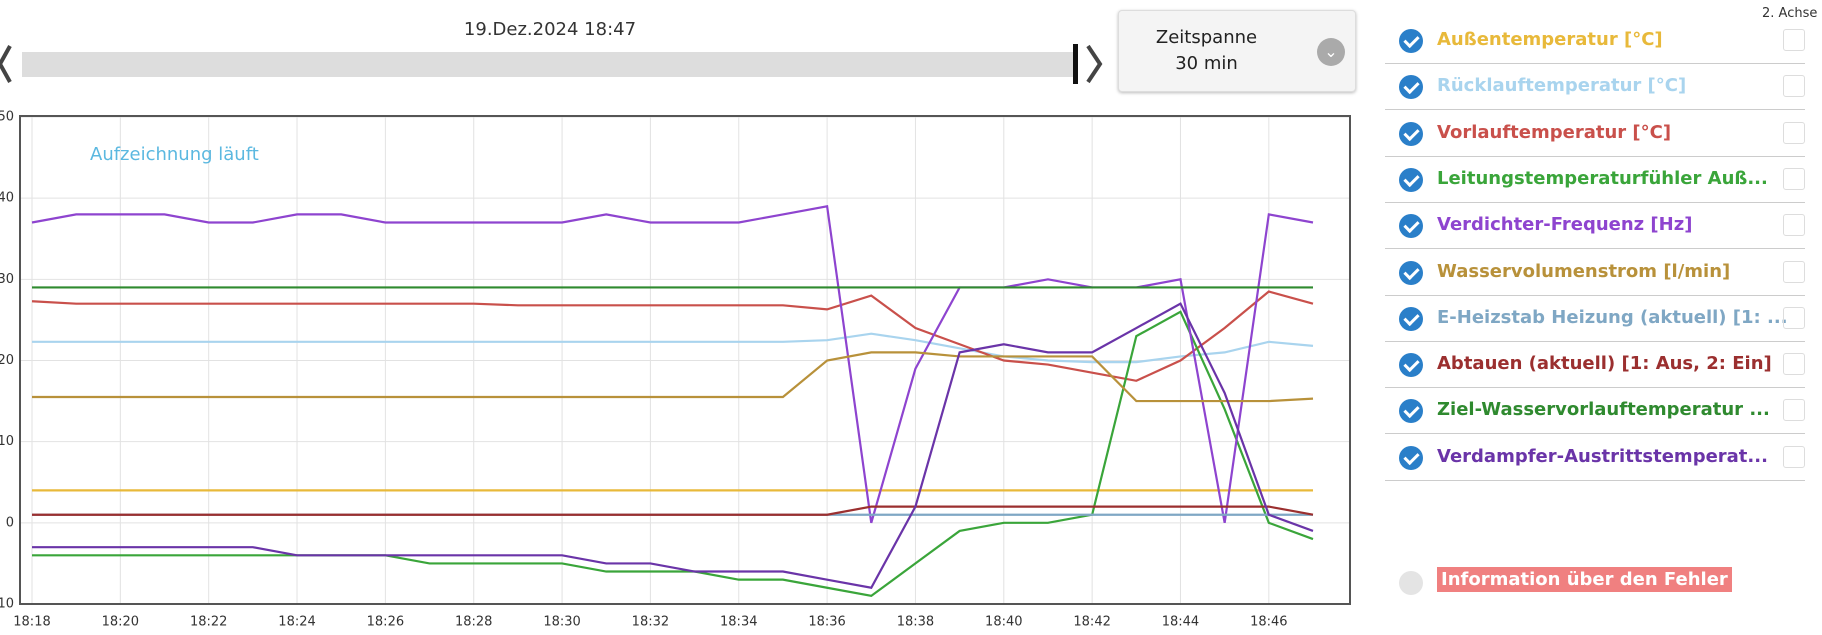 The height and width of the screenshot is (635, 1822). What do you see at coordinates (738, 622) in the screenshot?
I see `x-tick-label: 18:34` at bounding box center [738, 622].